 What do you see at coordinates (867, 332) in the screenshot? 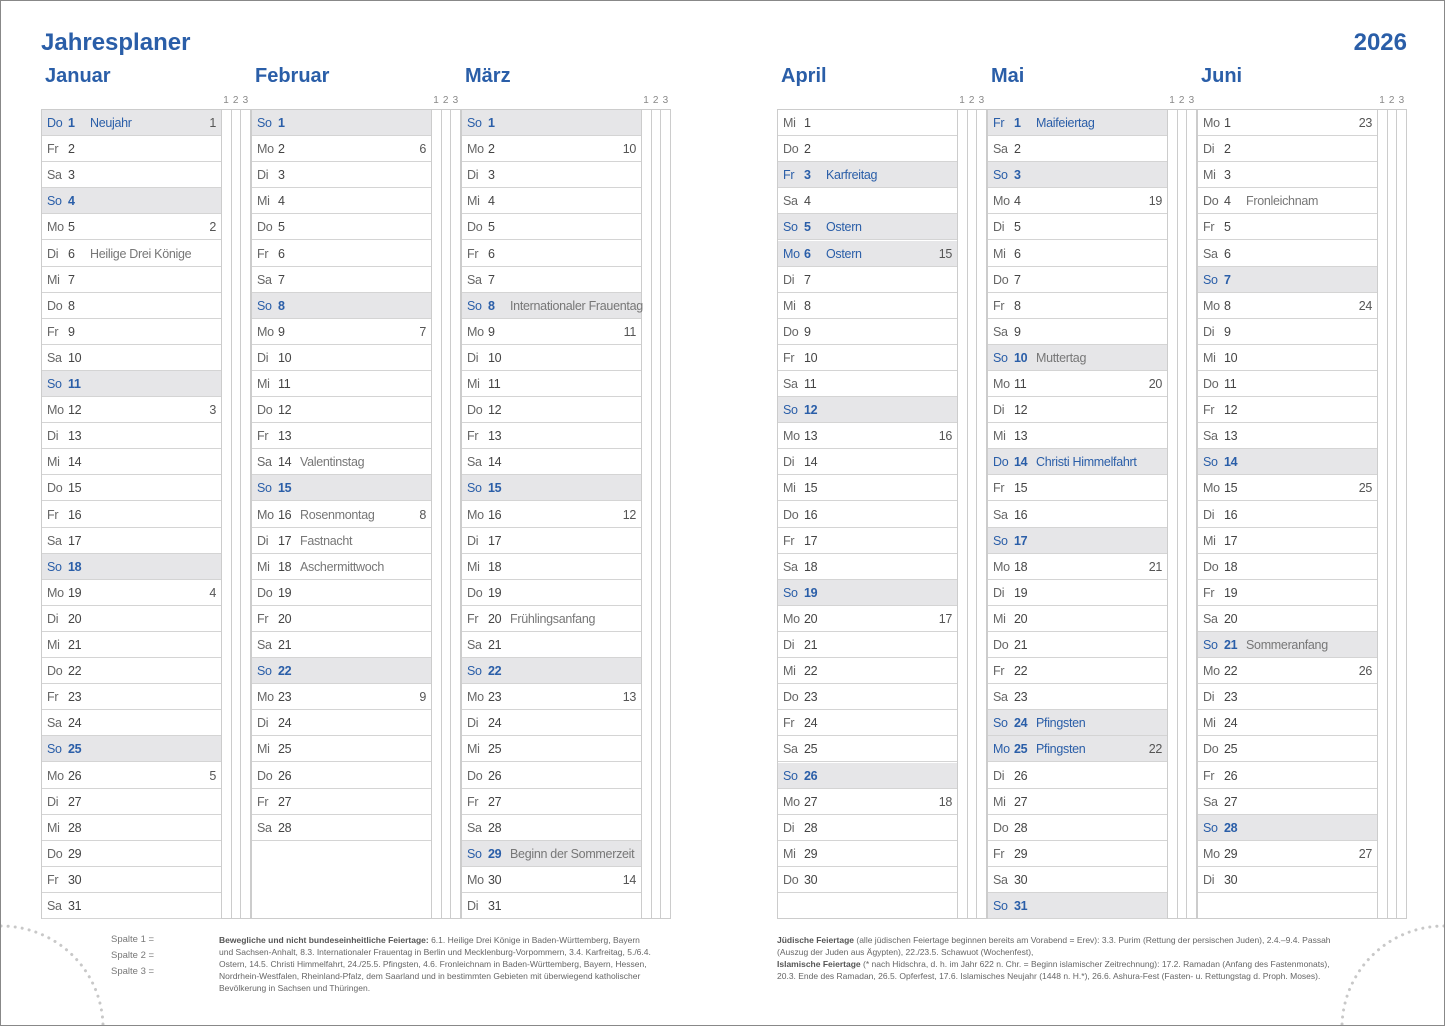
I see `day-row: Do 9` at bounding box center [867, 332].